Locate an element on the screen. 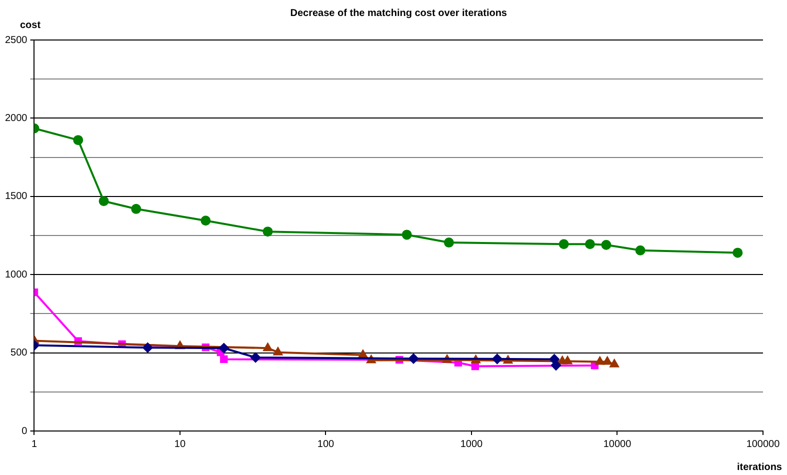 Image resolution: width=787 pixels, height=475 pixels. x-tick-label: 10000 is located at coordinates (617, 444).